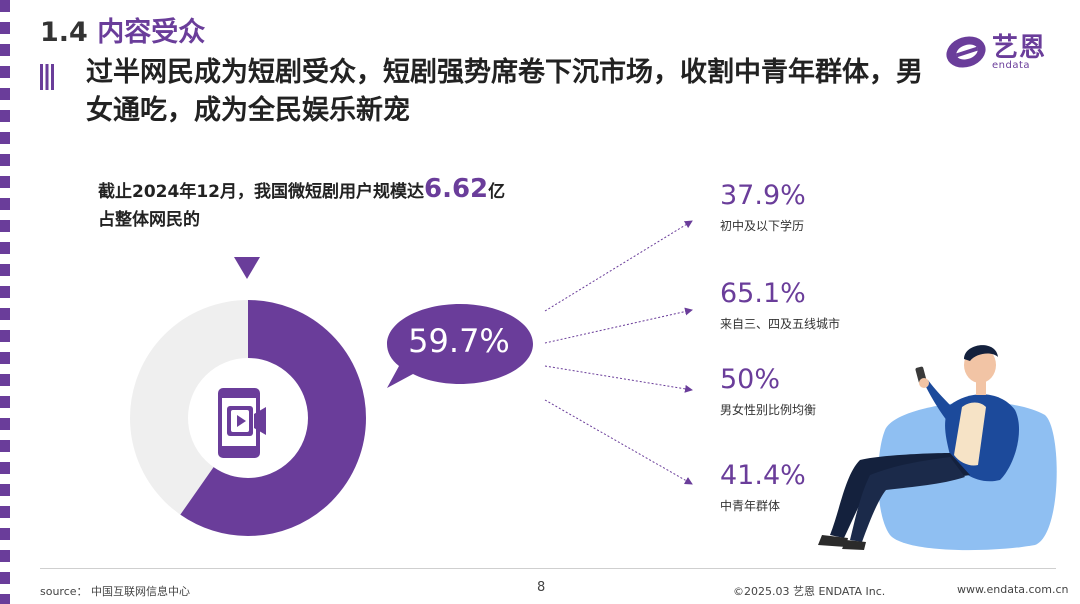 The height and width of the screenshot is (604, 1080). Describe the element at coordinates (937, 448) in the screenshot. I see `person-on-beanbag-illustration` at that location.